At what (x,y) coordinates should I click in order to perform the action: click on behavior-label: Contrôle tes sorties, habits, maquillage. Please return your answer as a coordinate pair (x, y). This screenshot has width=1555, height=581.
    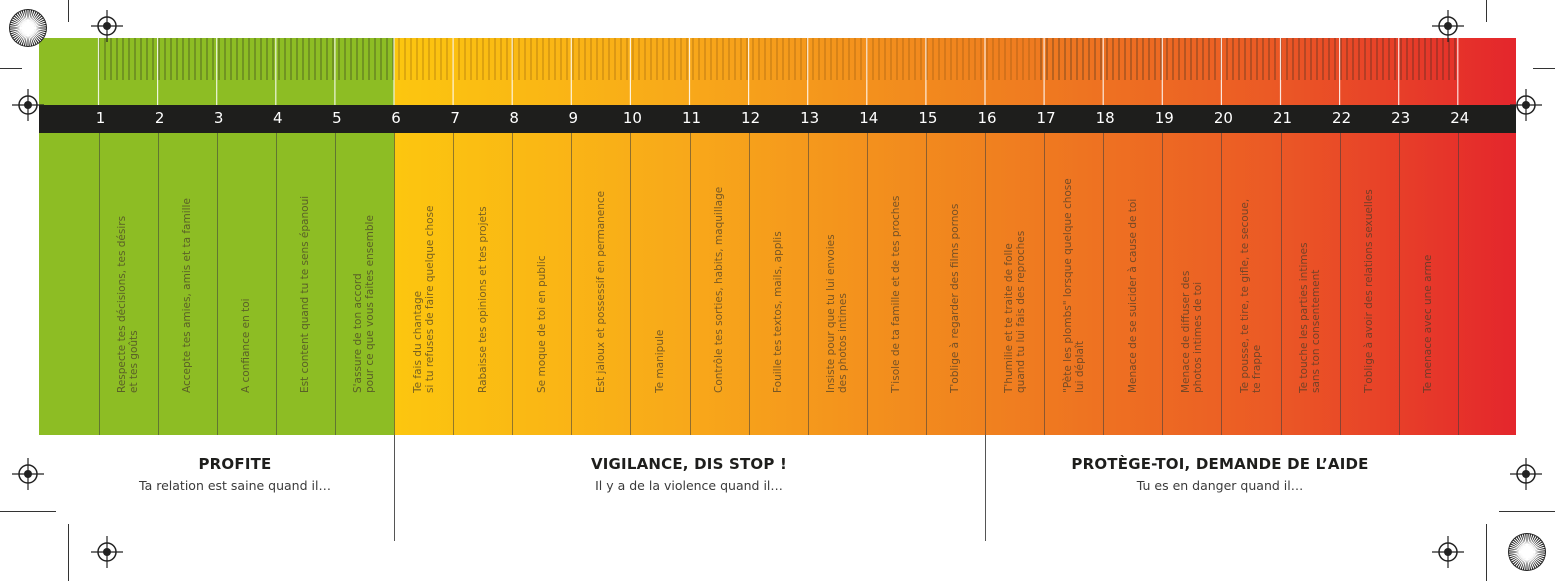
    Looking at the image, I should click on (719, 289).